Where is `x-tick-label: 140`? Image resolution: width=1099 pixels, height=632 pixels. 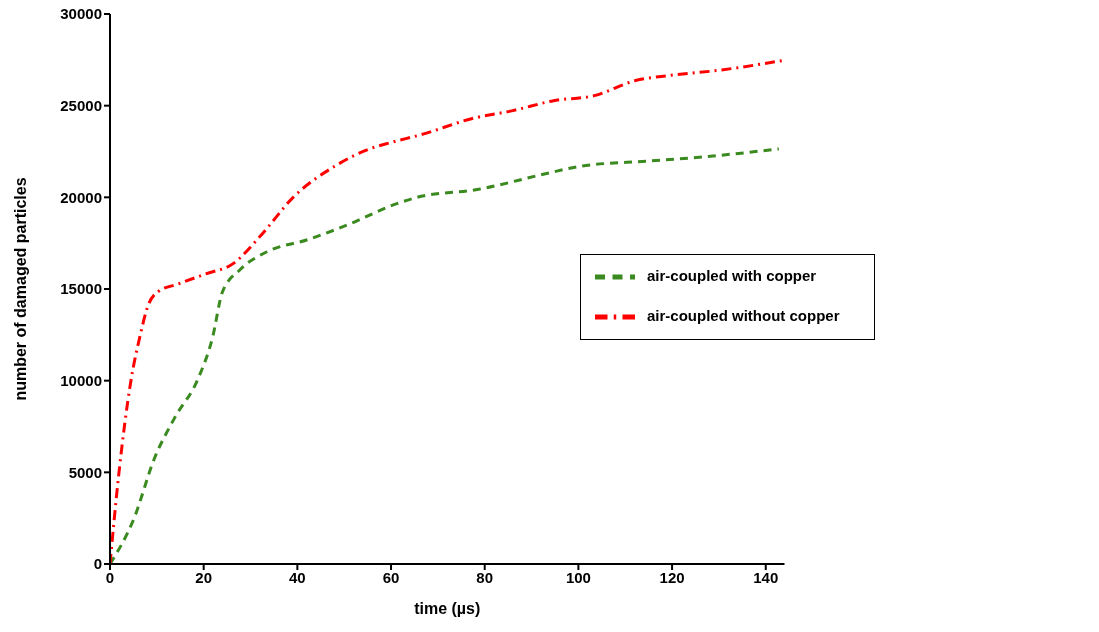
x-tick-label: 140 is located at coordinates (766, 577).